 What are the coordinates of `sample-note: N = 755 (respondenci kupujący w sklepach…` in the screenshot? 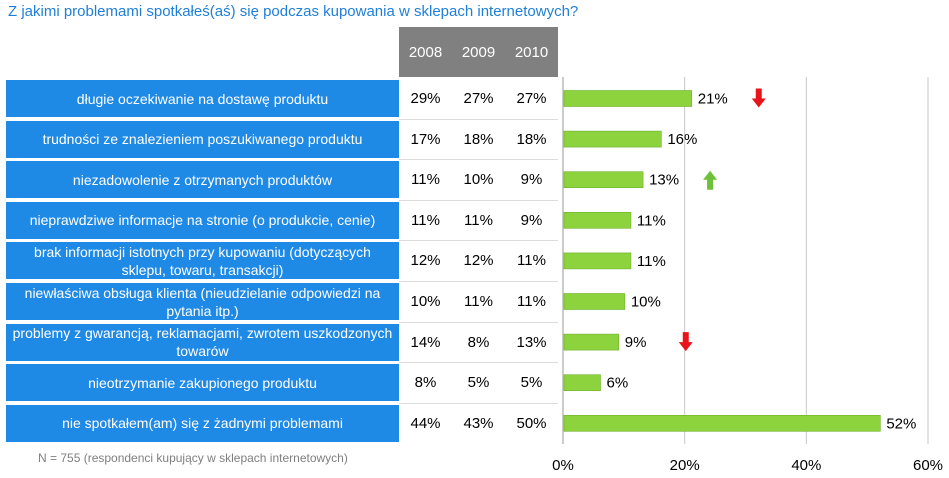 It's located at (193, 458).